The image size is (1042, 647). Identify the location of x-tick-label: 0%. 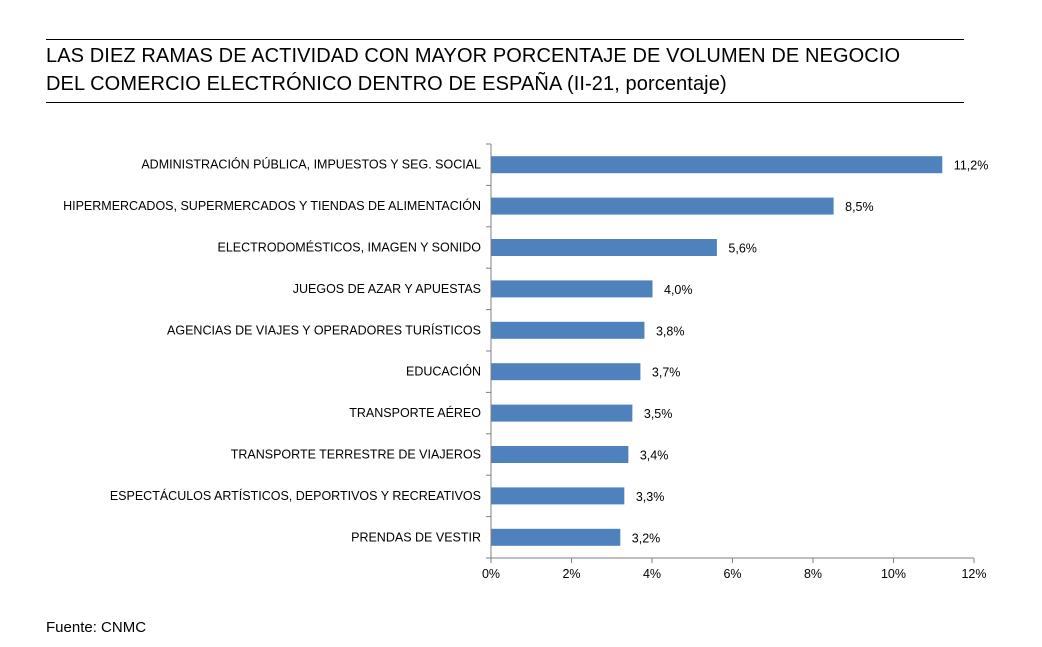
(491, 574).